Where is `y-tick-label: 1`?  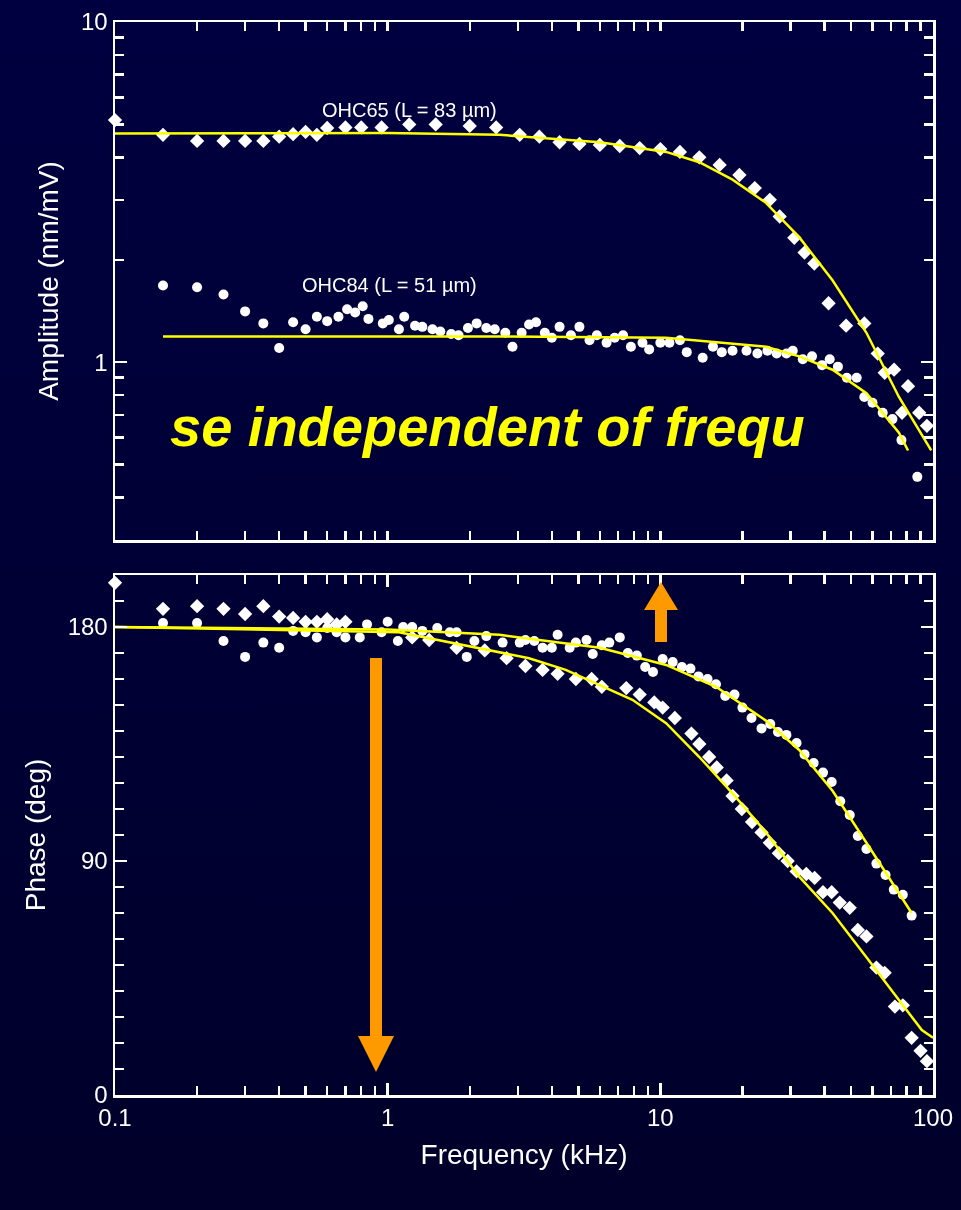
y-tick-label: 1 is located at coordinates (101, 362).